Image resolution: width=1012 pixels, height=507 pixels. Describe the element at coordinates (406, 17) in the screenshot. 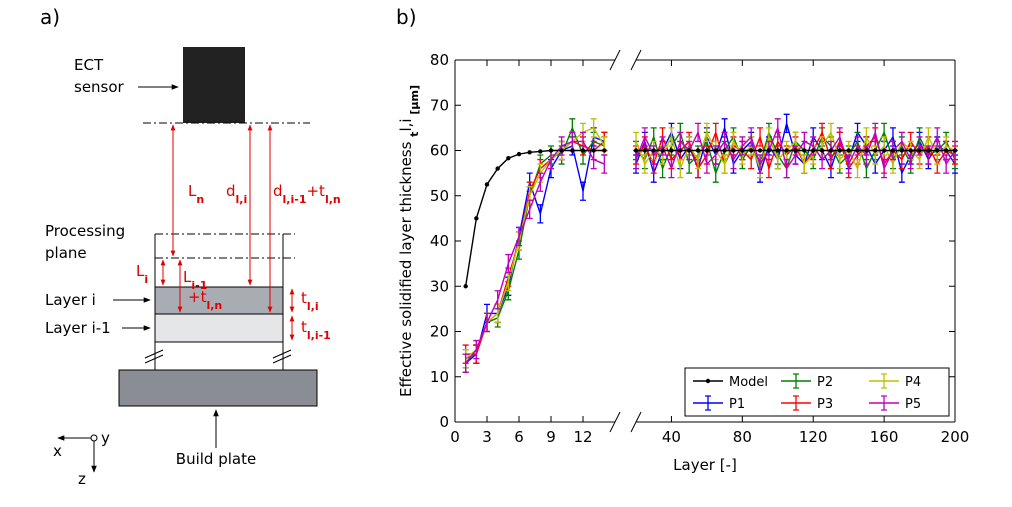

I see `panel-label: b)` at that location.